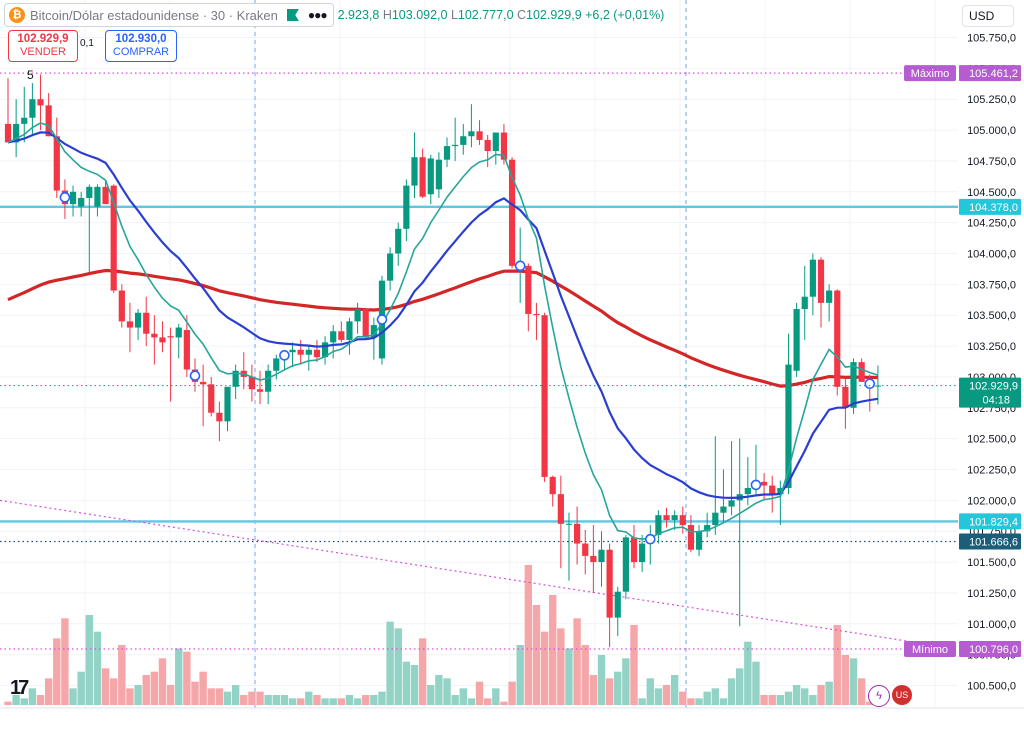 The image size is (1024, 735). I want to click on axis-tick-label: 101.250,0, so click(991, 594).